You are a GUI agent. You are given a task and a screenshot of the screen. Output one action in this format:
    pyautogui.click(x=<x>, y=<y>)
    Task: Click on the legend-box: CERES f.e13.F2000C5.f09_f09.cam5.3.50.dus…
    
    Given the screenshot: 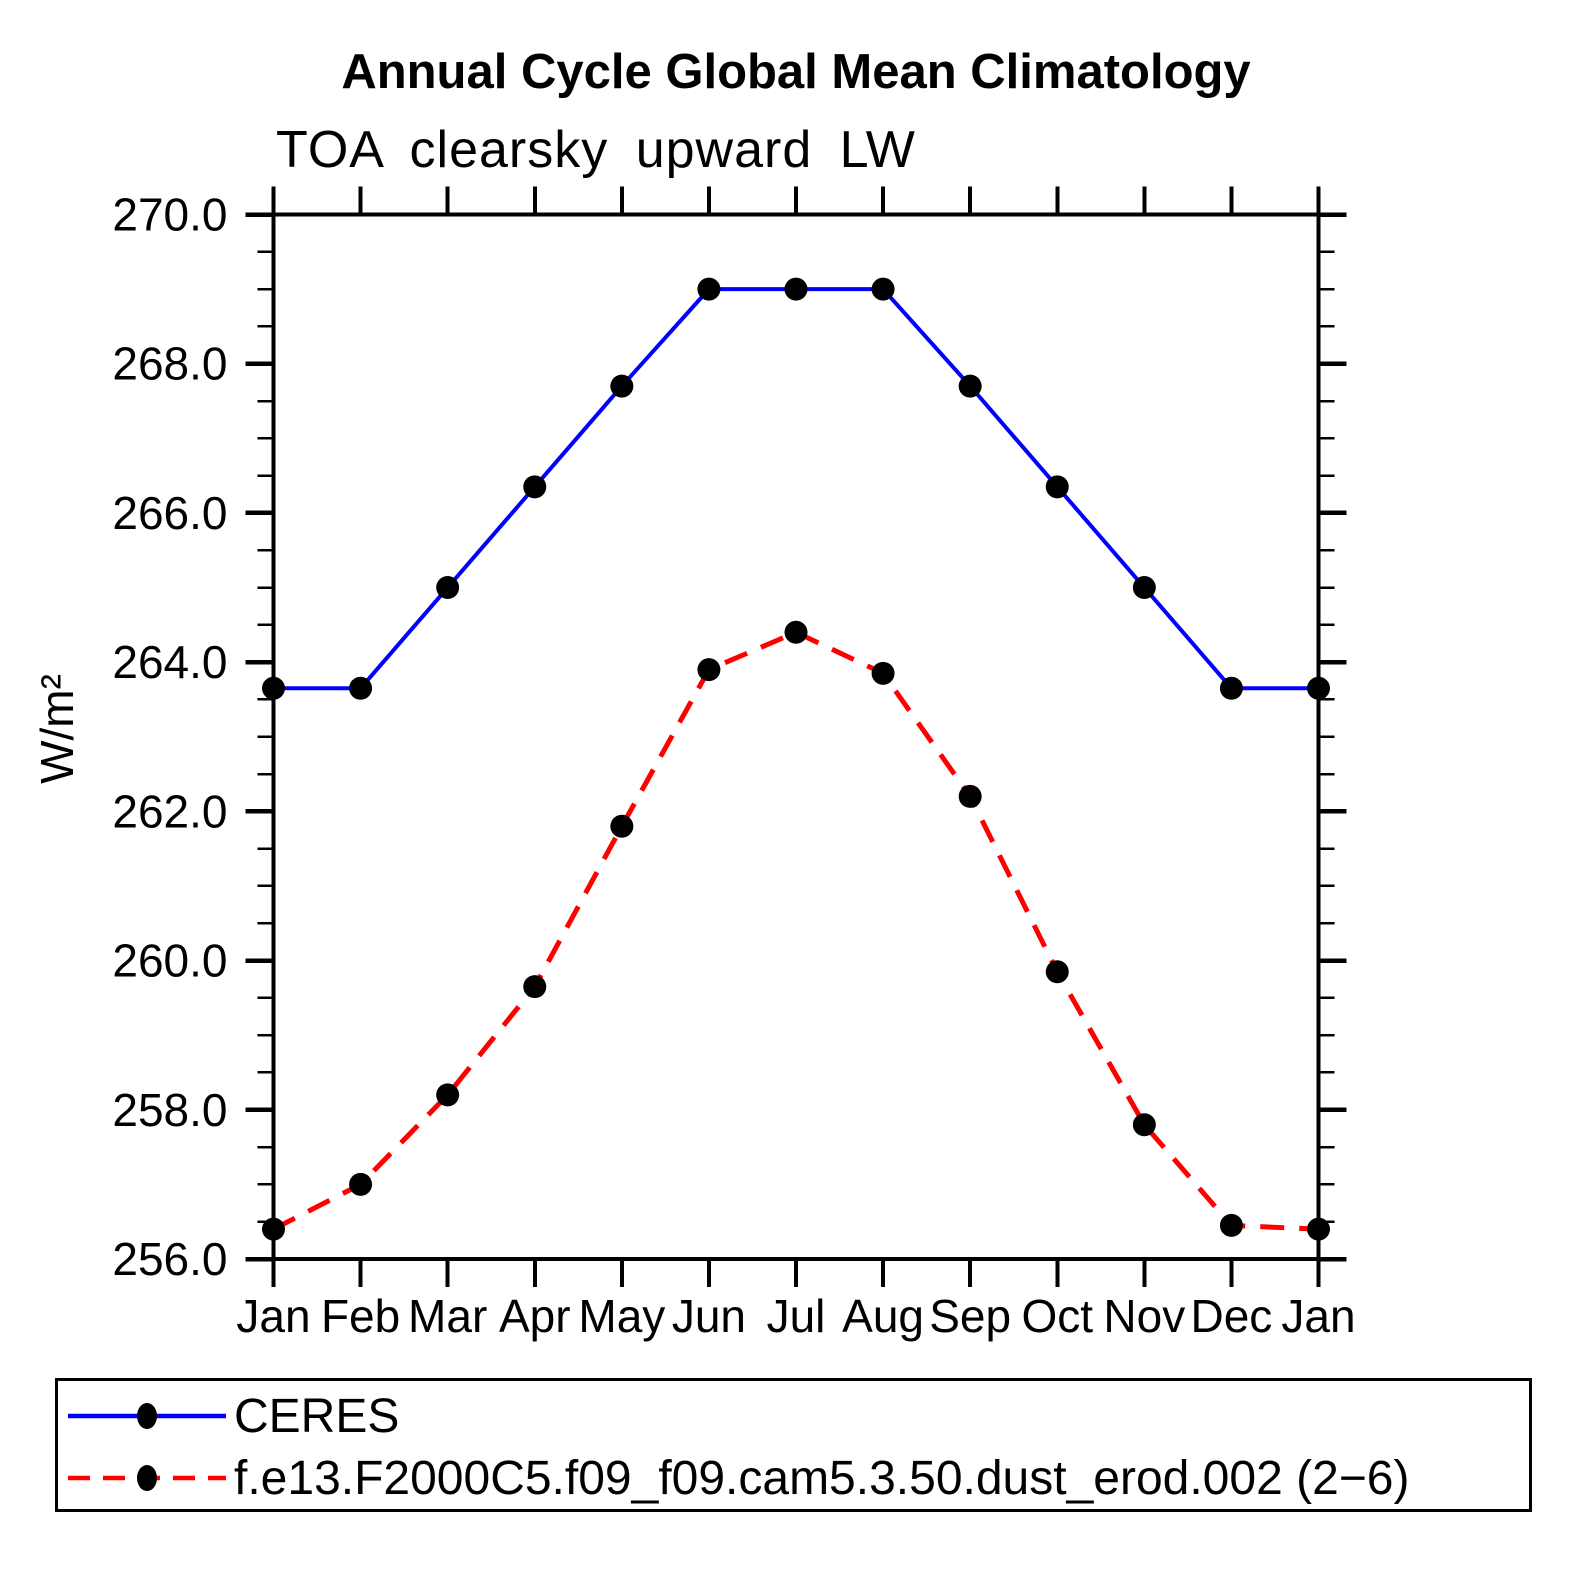 What is the action you would take?
    pyautogui.click(x=793, y=1445)
    